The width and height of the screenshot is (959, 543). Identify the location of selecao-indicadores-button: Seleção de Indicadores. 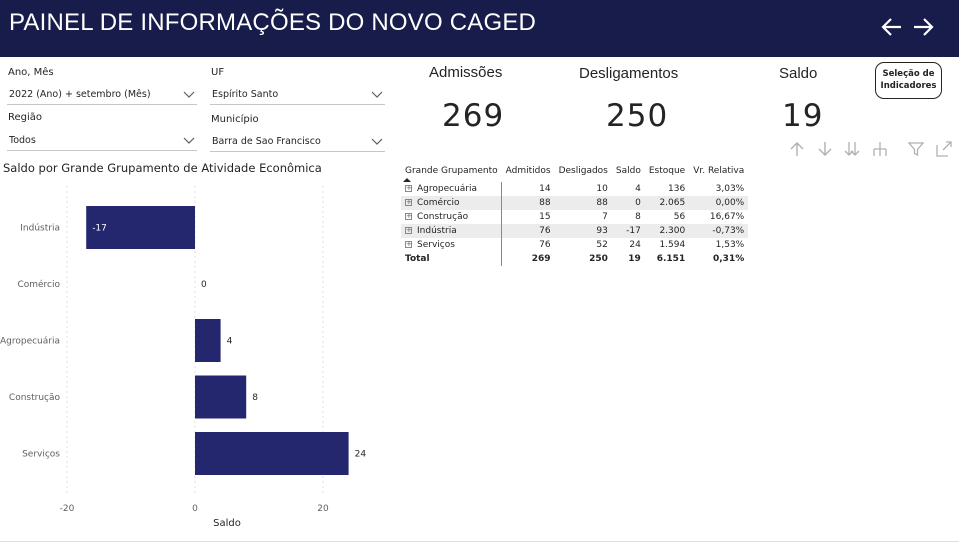
(908, 80).